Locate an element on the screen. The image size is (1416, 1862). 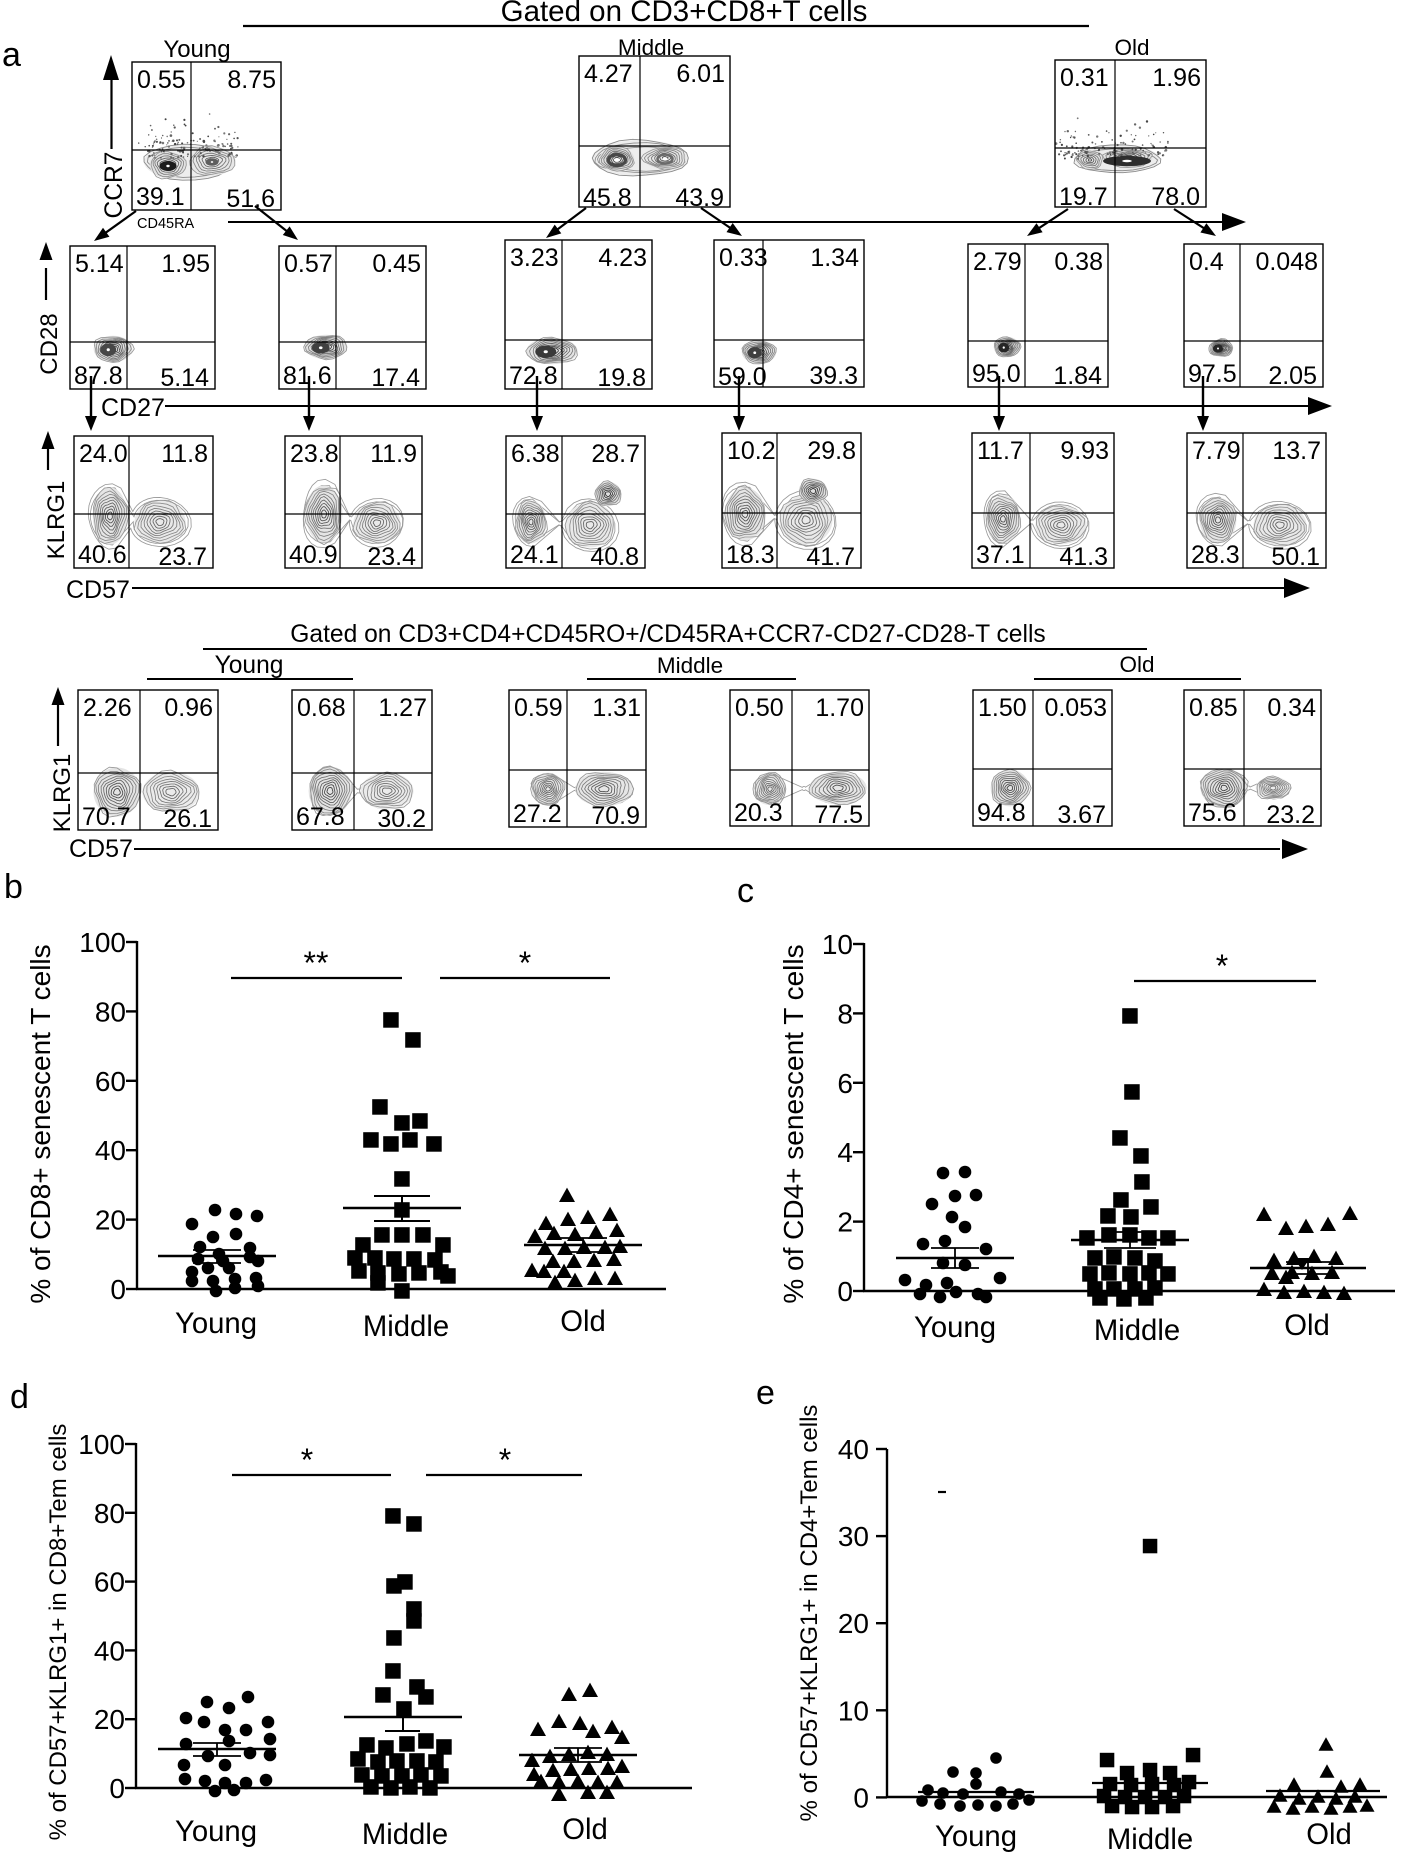
svg-text: 0.50 is located at coordinates (759, 708).